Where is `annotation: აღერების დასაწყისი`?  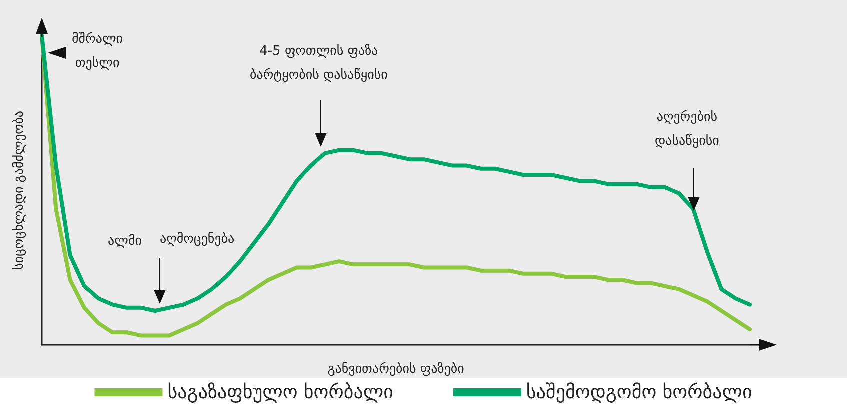
annotation: აღერების დასაწყისი is located at coordinates (687, 130).